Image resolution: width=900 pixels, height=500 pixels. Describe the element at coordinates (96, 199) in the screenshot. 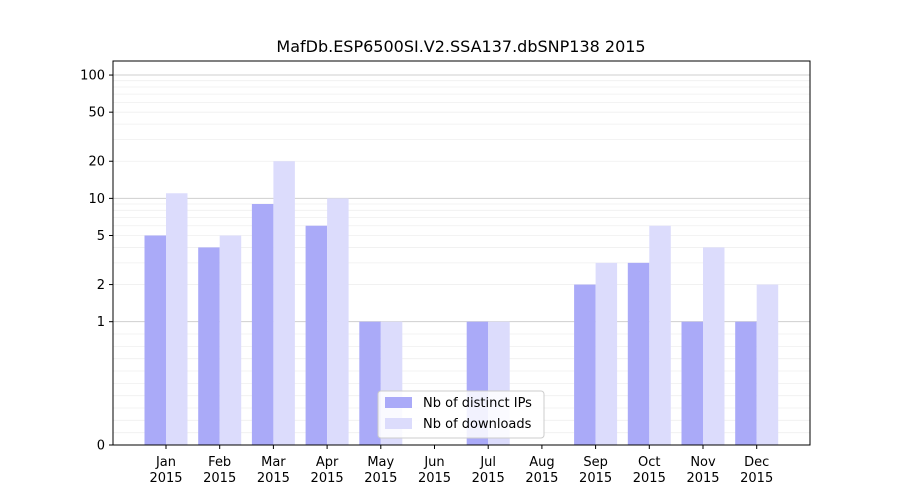

I see `y-tick-label: 10` at that location.